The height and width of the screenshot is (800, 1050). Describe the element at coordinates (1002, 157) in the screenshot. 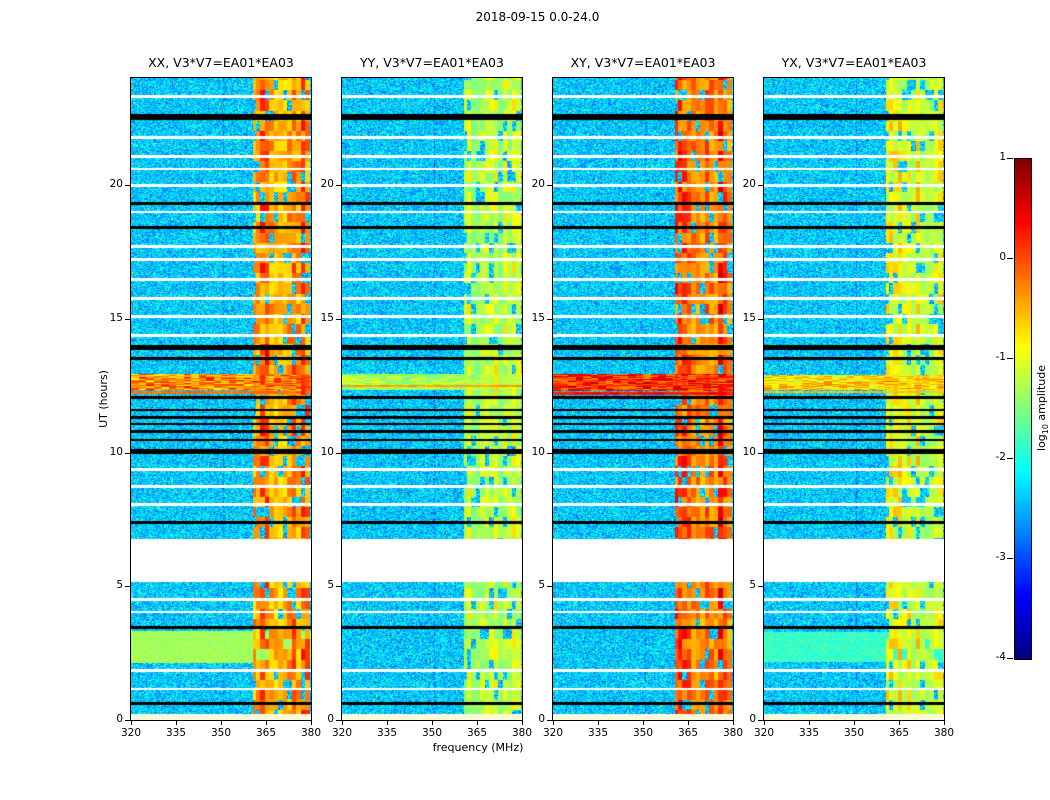

I see `colorbar-tick-label: 1` at that location.